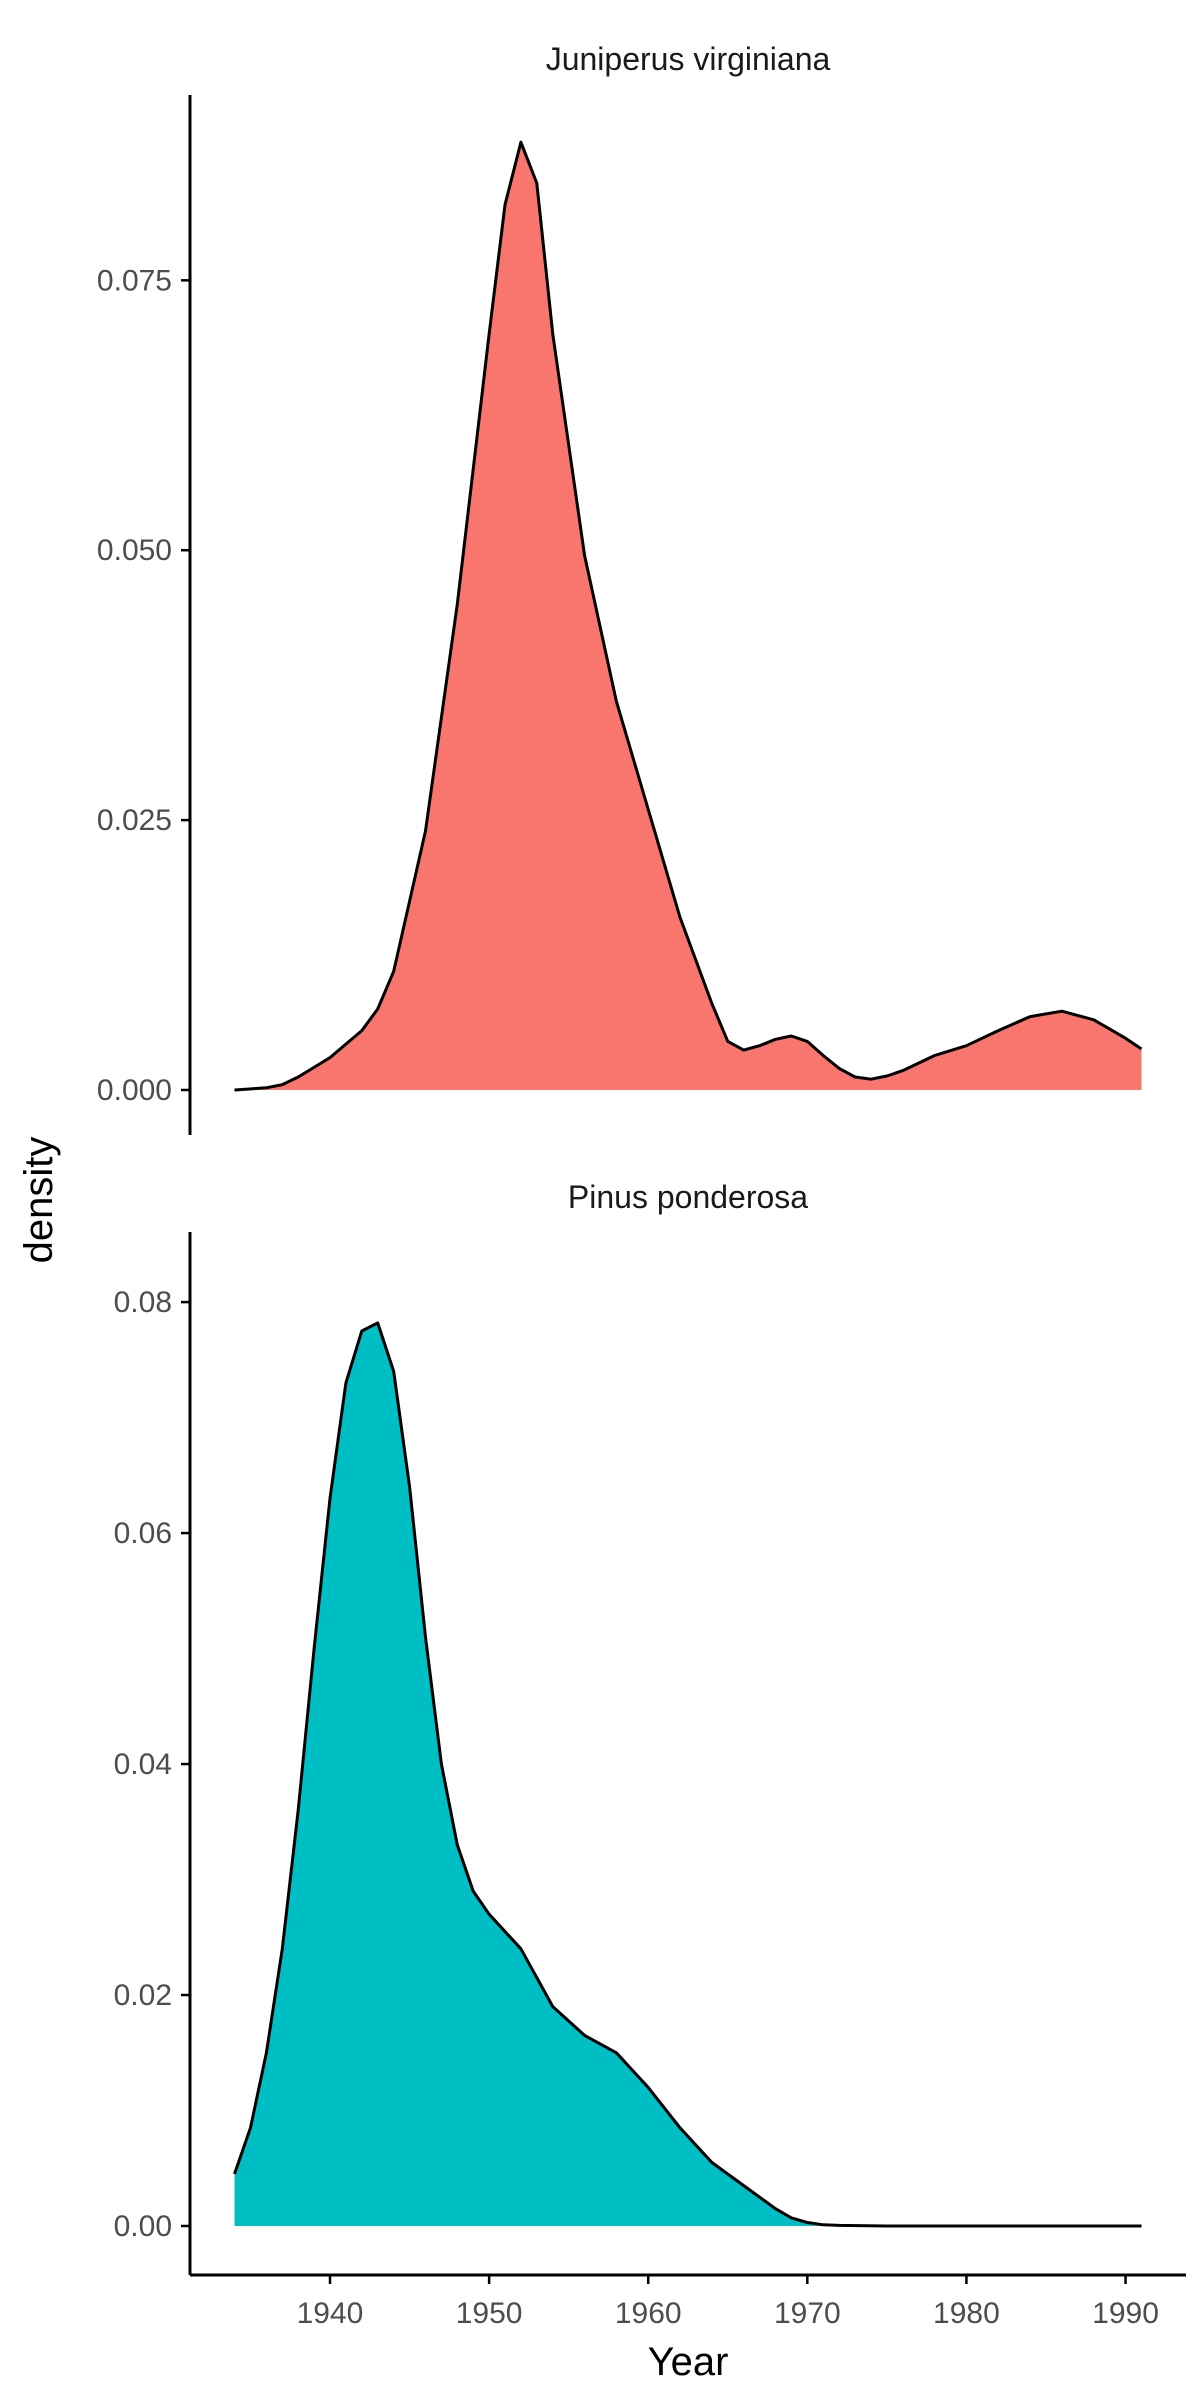  What do you see at coordinates (807, 2313) in the screenshot?
I see `x-tick-label-3: 1970` at bounding box center [807, 2313].